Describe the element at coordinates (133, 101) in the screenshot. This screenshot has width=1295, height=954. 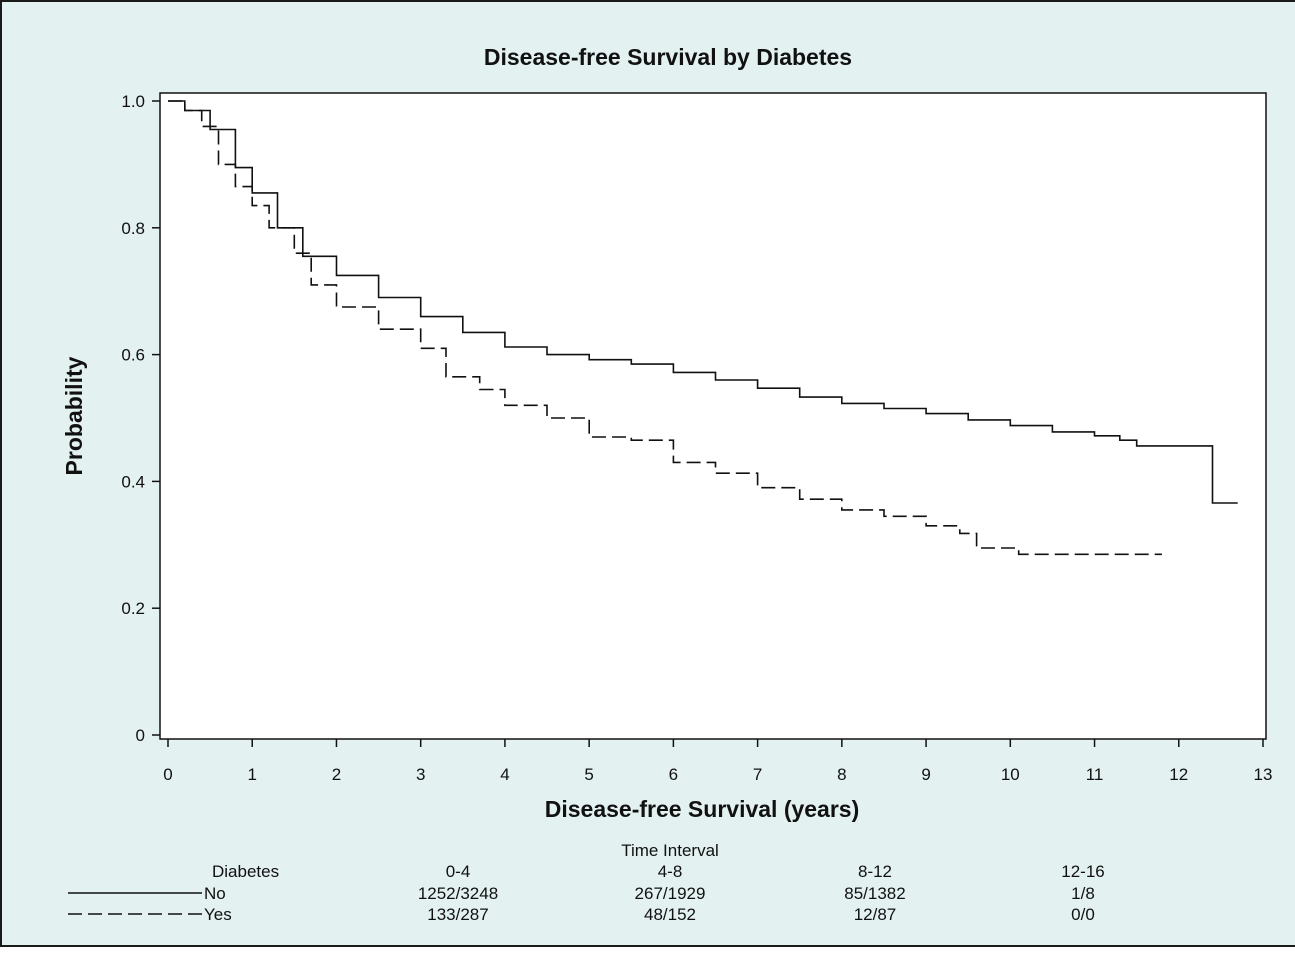
I see `y-tick-label: 1.0` at that location.